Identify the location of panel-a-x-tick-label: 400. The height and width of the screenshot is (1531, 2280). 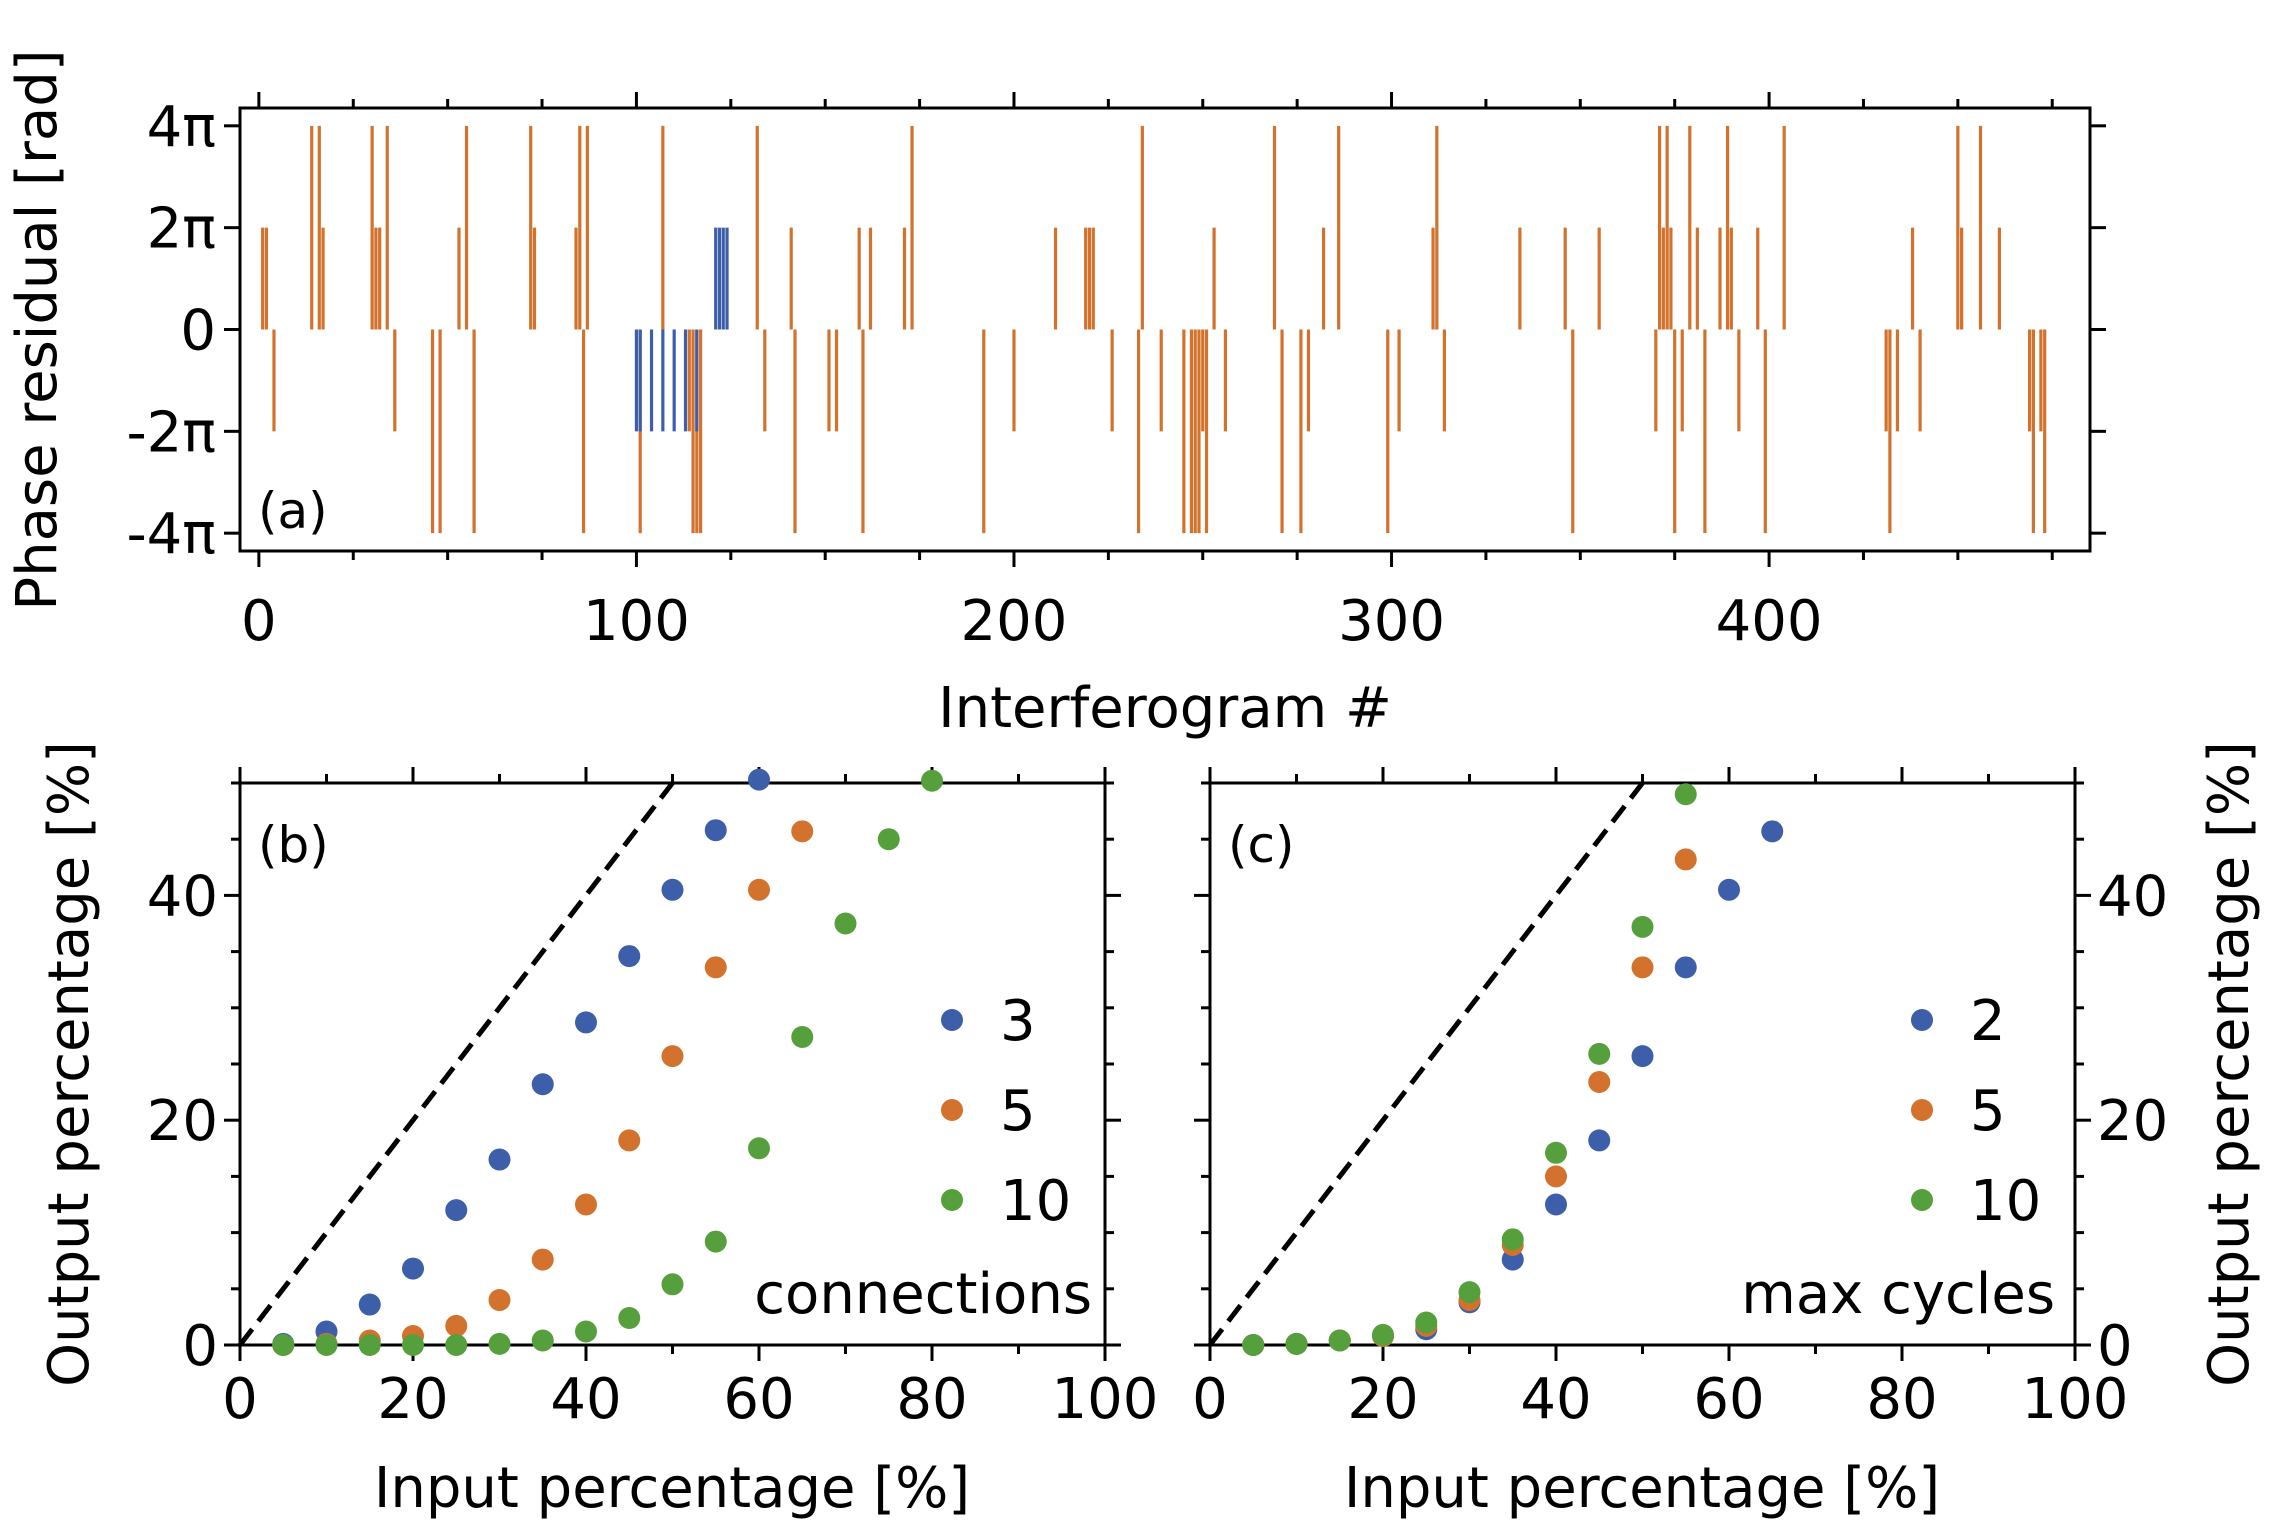
(1769, 621).